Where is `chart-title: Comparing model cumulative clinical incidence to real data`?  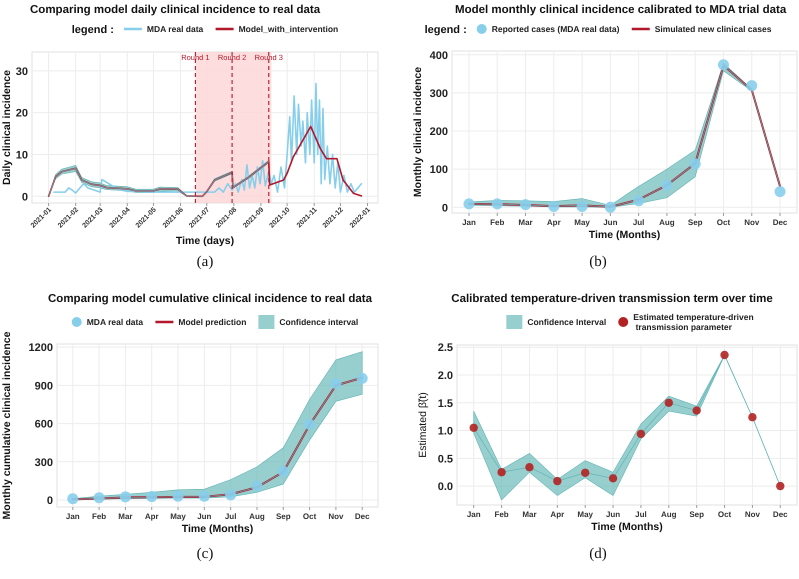 chart-title: Comparing model cumulative clinical incidence to real data is located at coordinates (210, 299).